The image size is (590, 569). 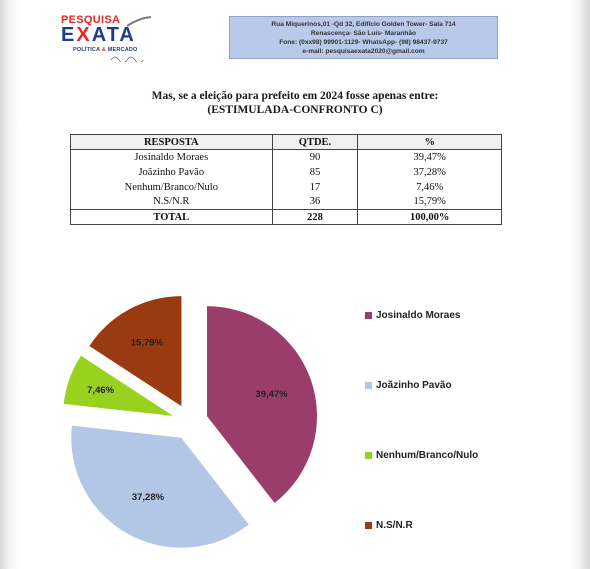 What do you see at coordinates (429, 202) in the screenshot?
I see `row-percent: 15,79%` at bounding box center [429, 202].